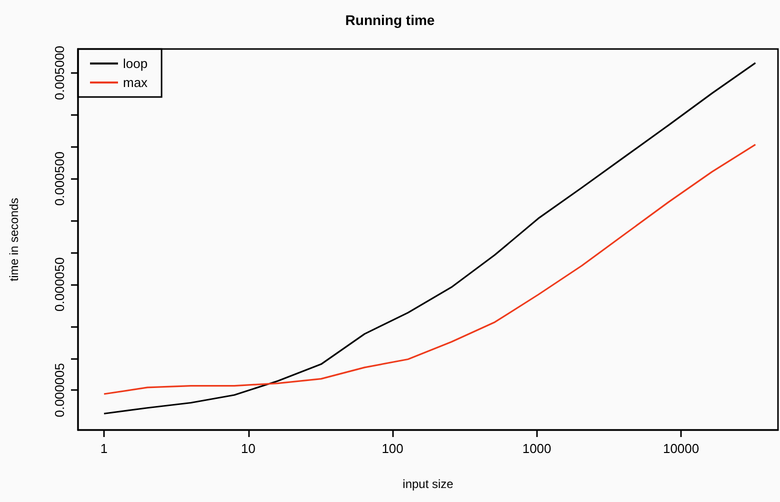 The height and width of the screenshot is (502, 780). Describe the element at coordinates (428, 484) in the screenshot. I see `x-axis-title: input size` at that location.